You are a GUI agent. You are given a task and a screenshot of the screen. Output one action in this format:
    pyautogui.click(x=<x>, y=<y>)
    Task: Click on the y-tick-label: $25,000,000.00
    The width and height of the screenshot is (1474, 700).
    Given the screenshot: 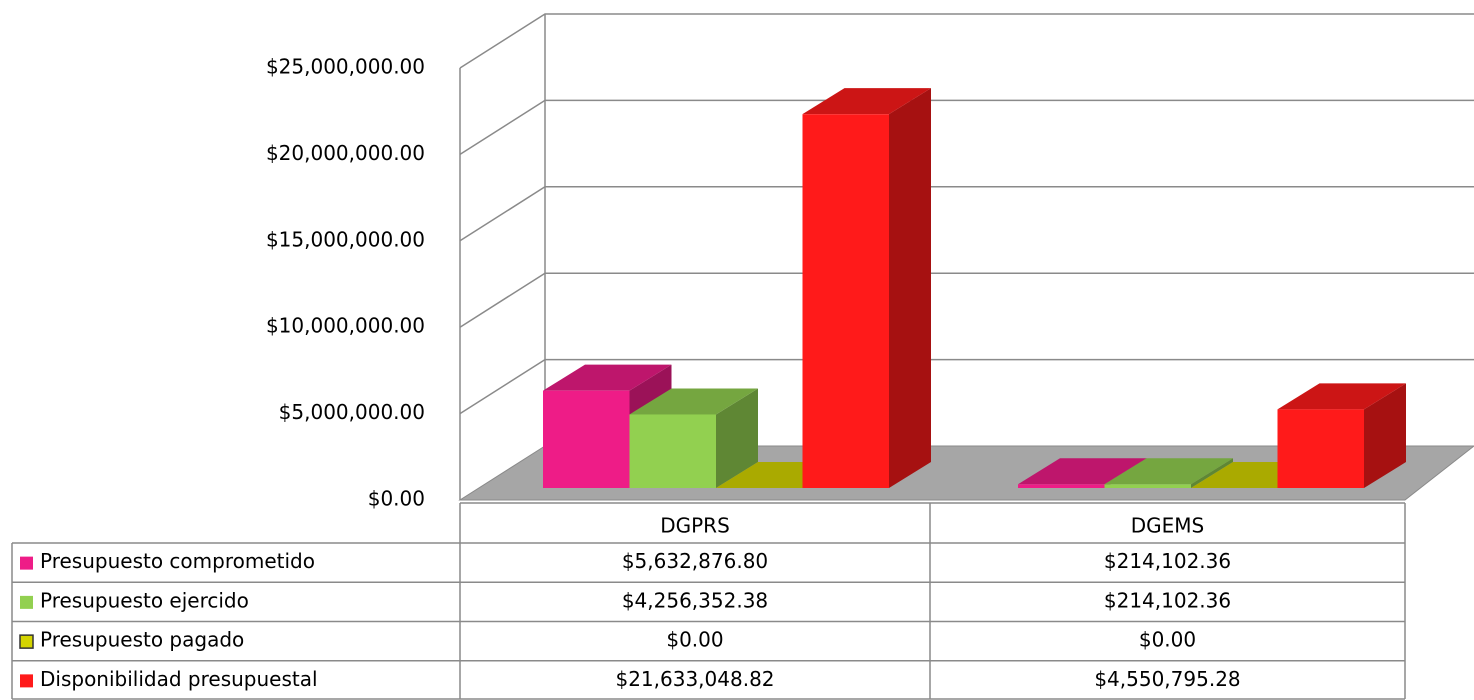 What is the action you would take?
    pyautogui.click(x=345, y=67)
    